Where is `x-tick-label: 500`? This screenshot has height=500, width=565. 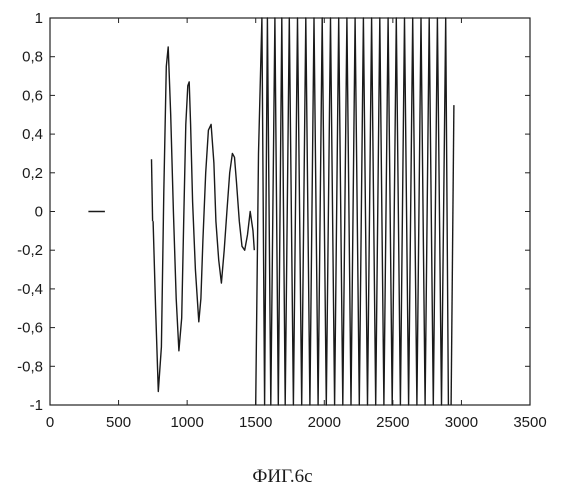
x-tick-label: 500 is located at coordinates (118, 422).